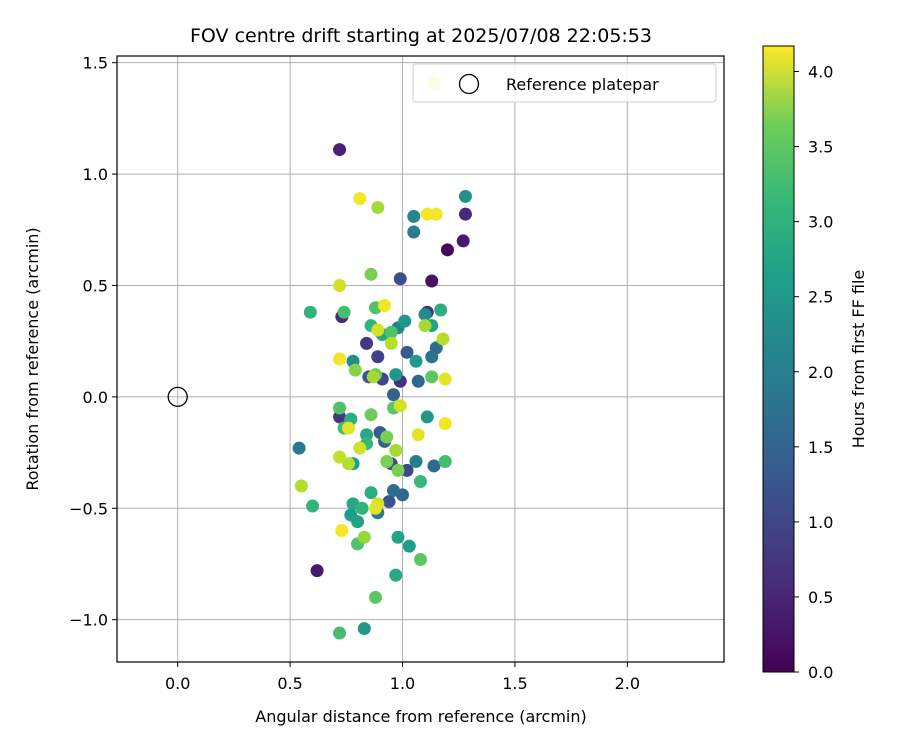 The image size is (900, 750). What do you see at coordinates (564, 83) in the screenshot?
I see `legend-box` at bounding box center [564, 83].